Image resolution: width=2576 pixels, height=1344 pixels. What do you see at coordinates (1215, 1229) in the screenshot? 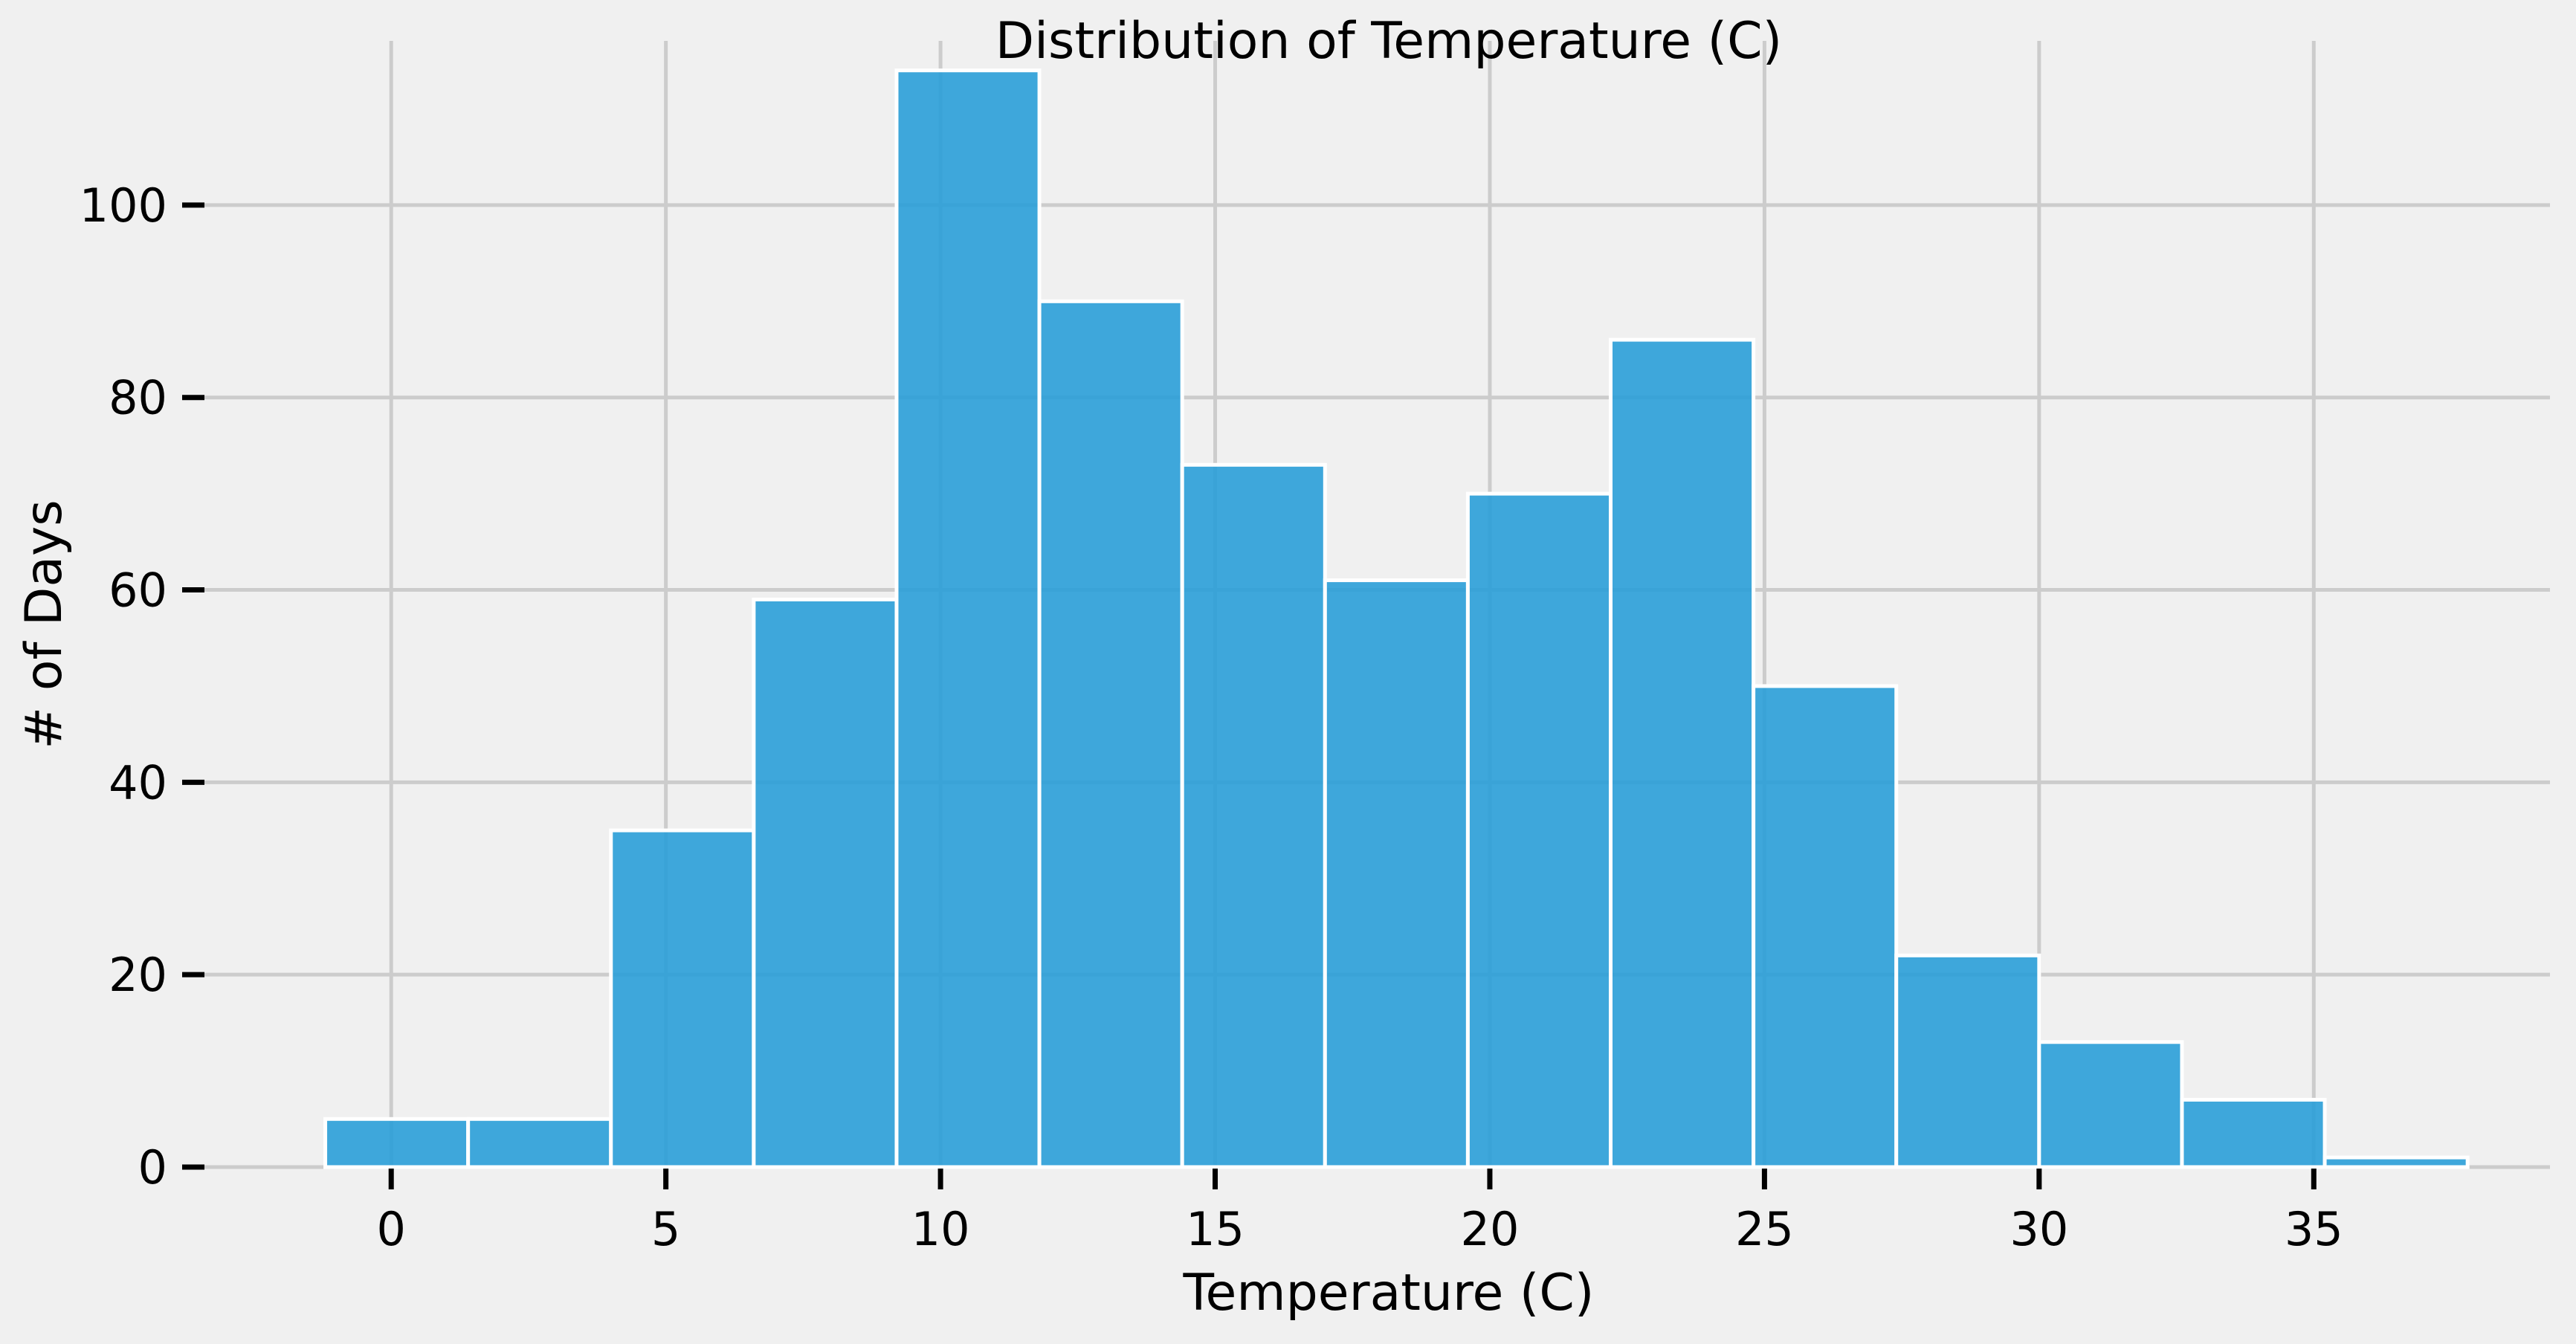
I see `x-tick-label: 15` at bounding box center [1215, 1229].